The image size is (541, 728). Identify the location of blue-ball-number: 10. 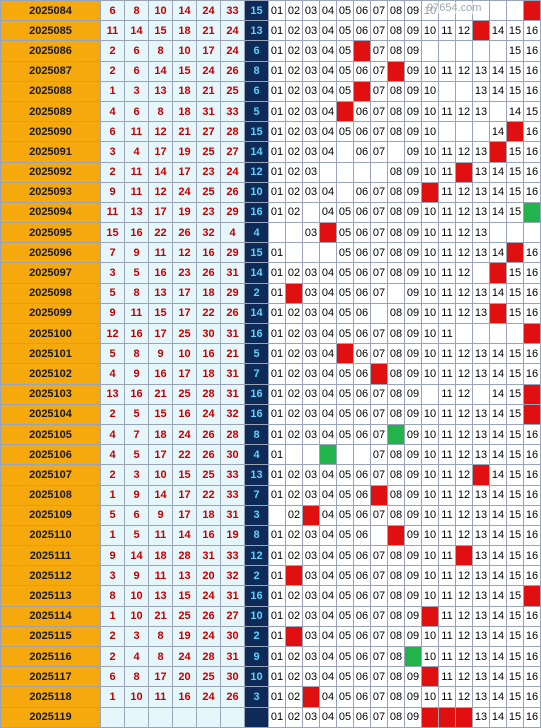
(256, 677).